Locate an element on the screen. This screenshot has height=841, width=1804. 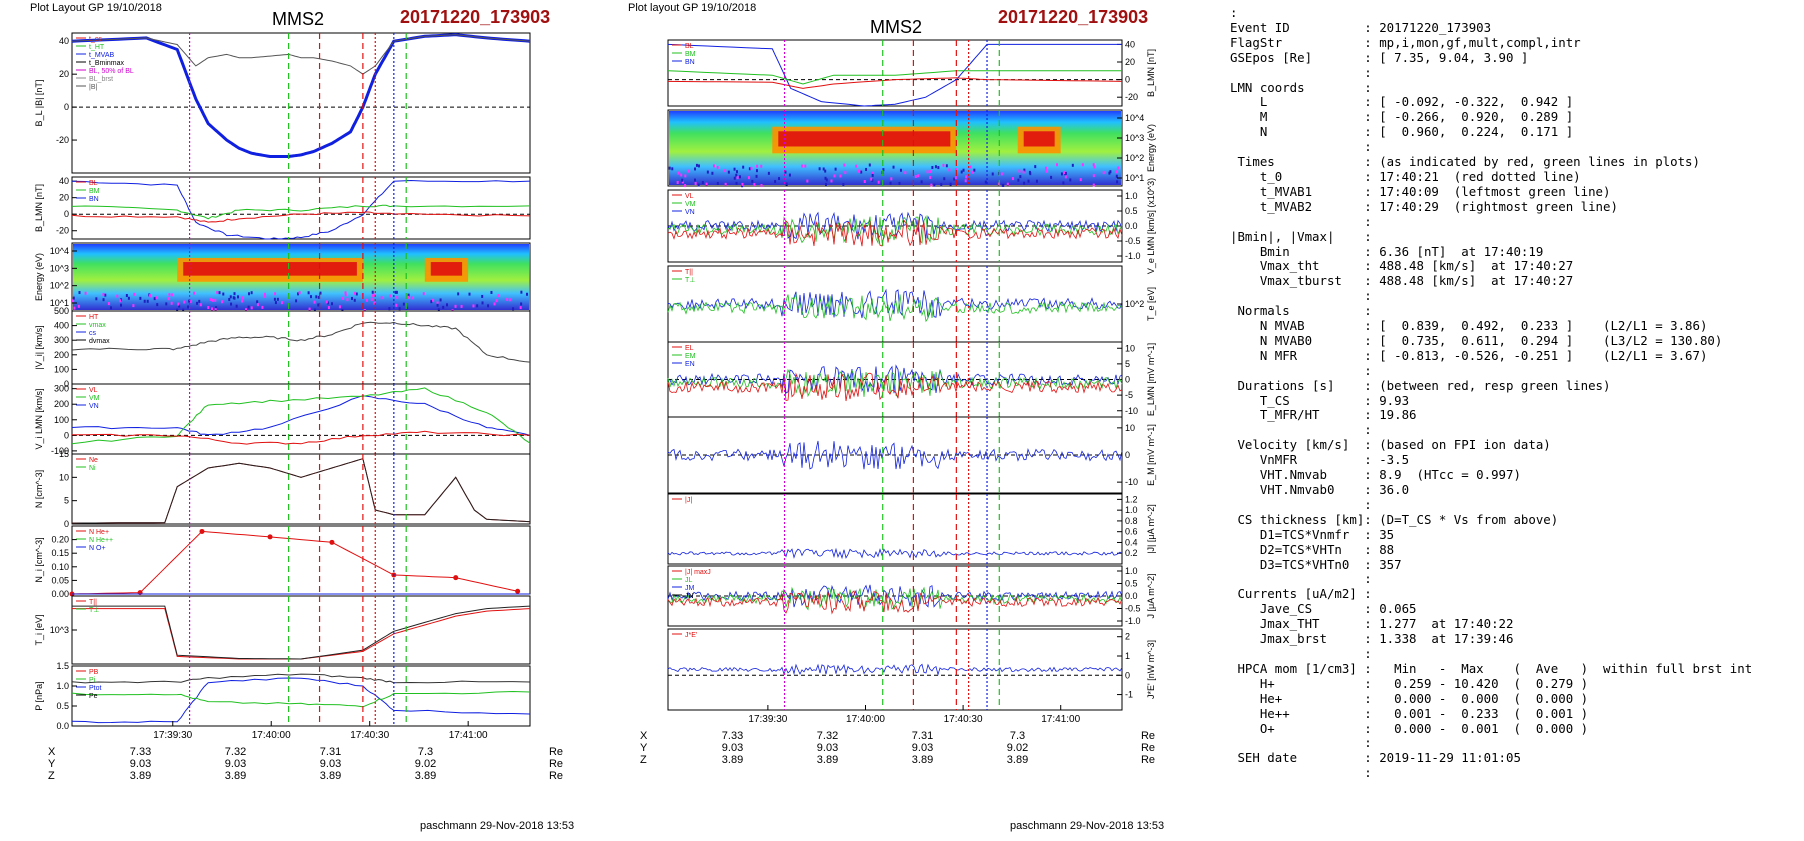
y-axis-label: Energy (eV) is located at coordinates (1151, 148).